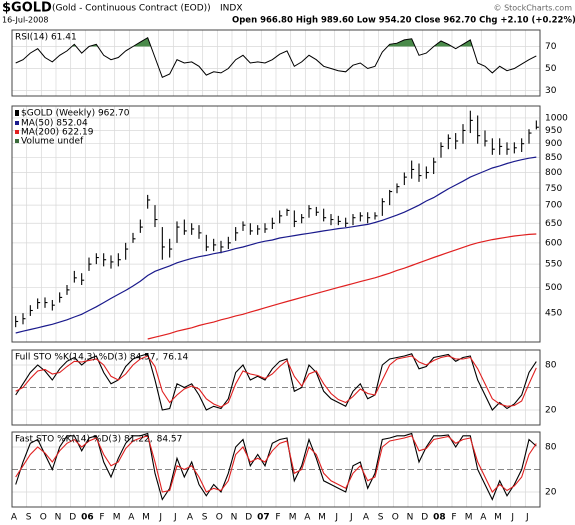 The width and height of the screenshot is (575, 525). I want to click on chart-title: (Gold - Continuous Contract (EOD)), so click(131, 9).